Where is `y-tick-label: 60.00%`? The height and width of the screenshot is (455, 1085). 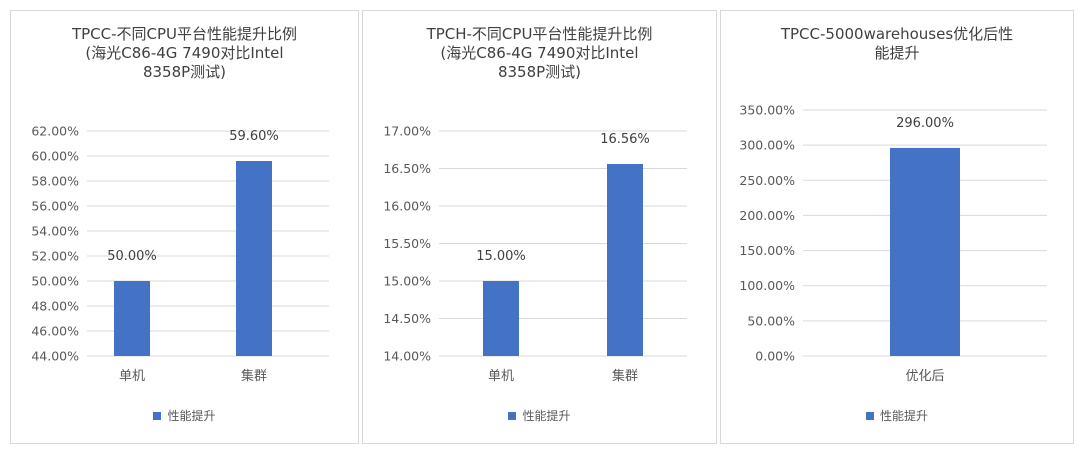
y-tick-label: 60.00% is located at coordinates (55, 156).